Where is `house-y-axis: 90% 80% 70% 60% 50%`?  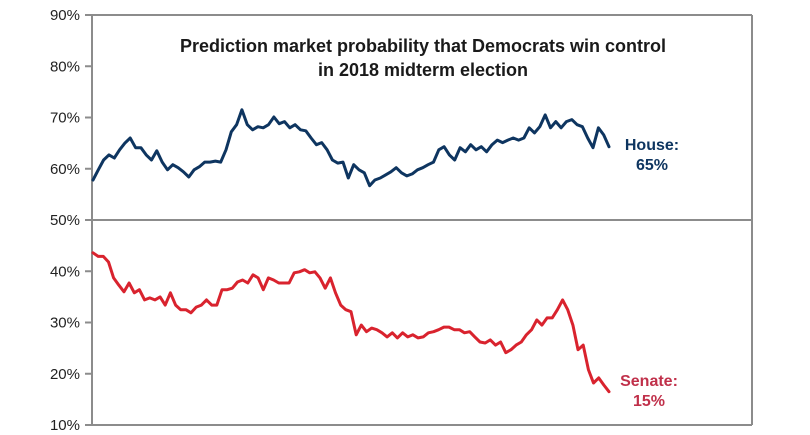 house-y-axis: 90% 80% 70% 60% 50% is located at coordinates (71, 118).